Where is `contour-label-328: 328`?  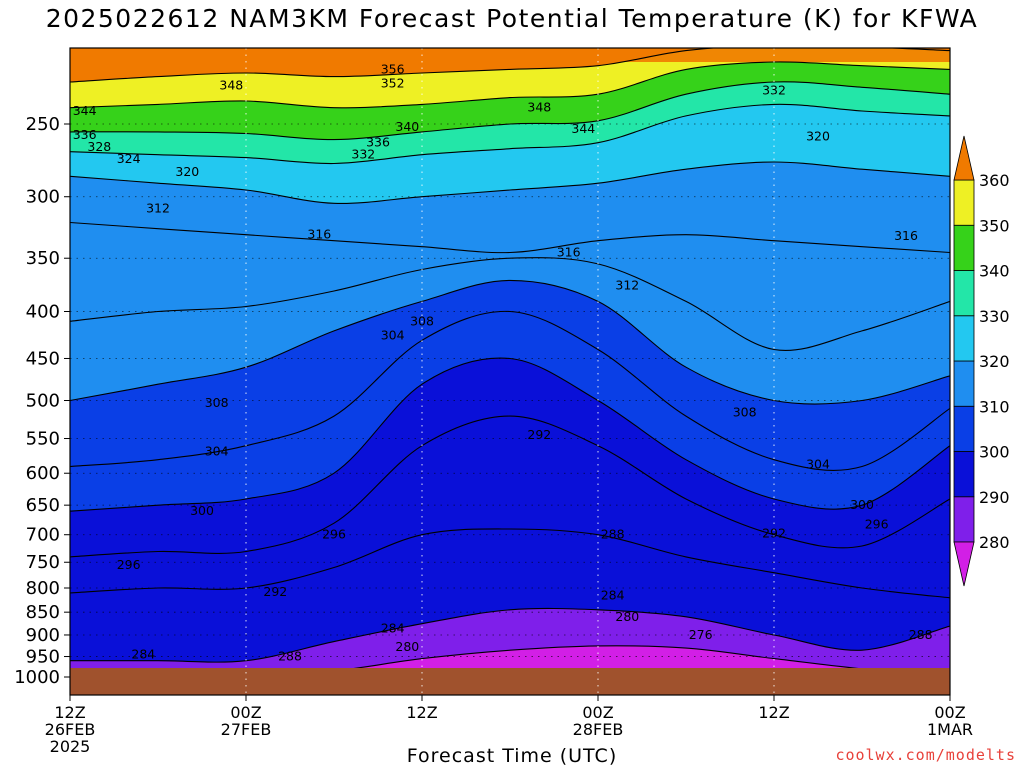
contour-label-328: 328 is located at coordinates (99, 146).